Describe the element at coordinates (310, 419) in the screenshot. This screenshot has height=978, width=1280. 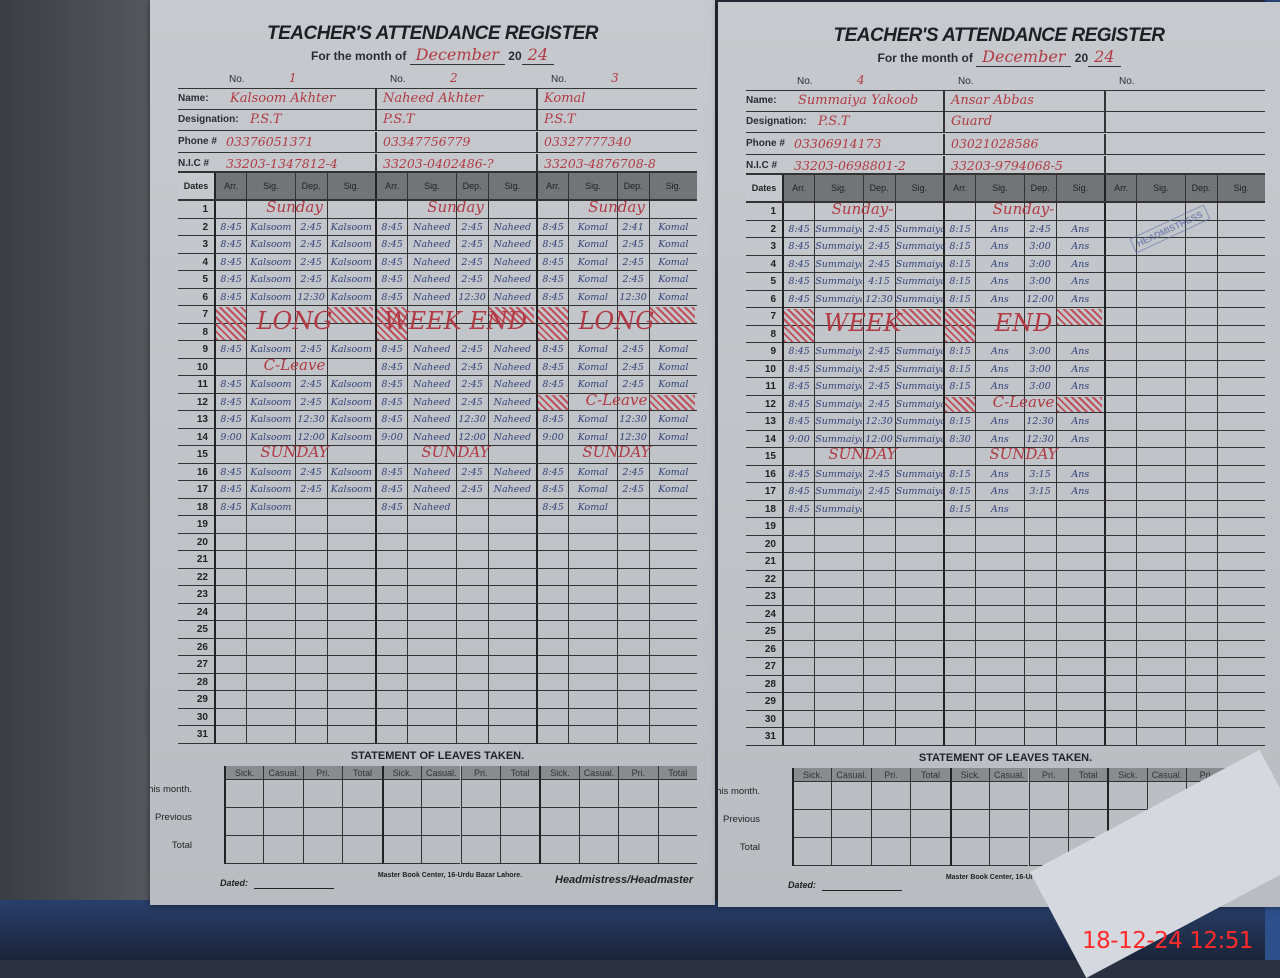
I see `cell-dep: 12:30` at that location.